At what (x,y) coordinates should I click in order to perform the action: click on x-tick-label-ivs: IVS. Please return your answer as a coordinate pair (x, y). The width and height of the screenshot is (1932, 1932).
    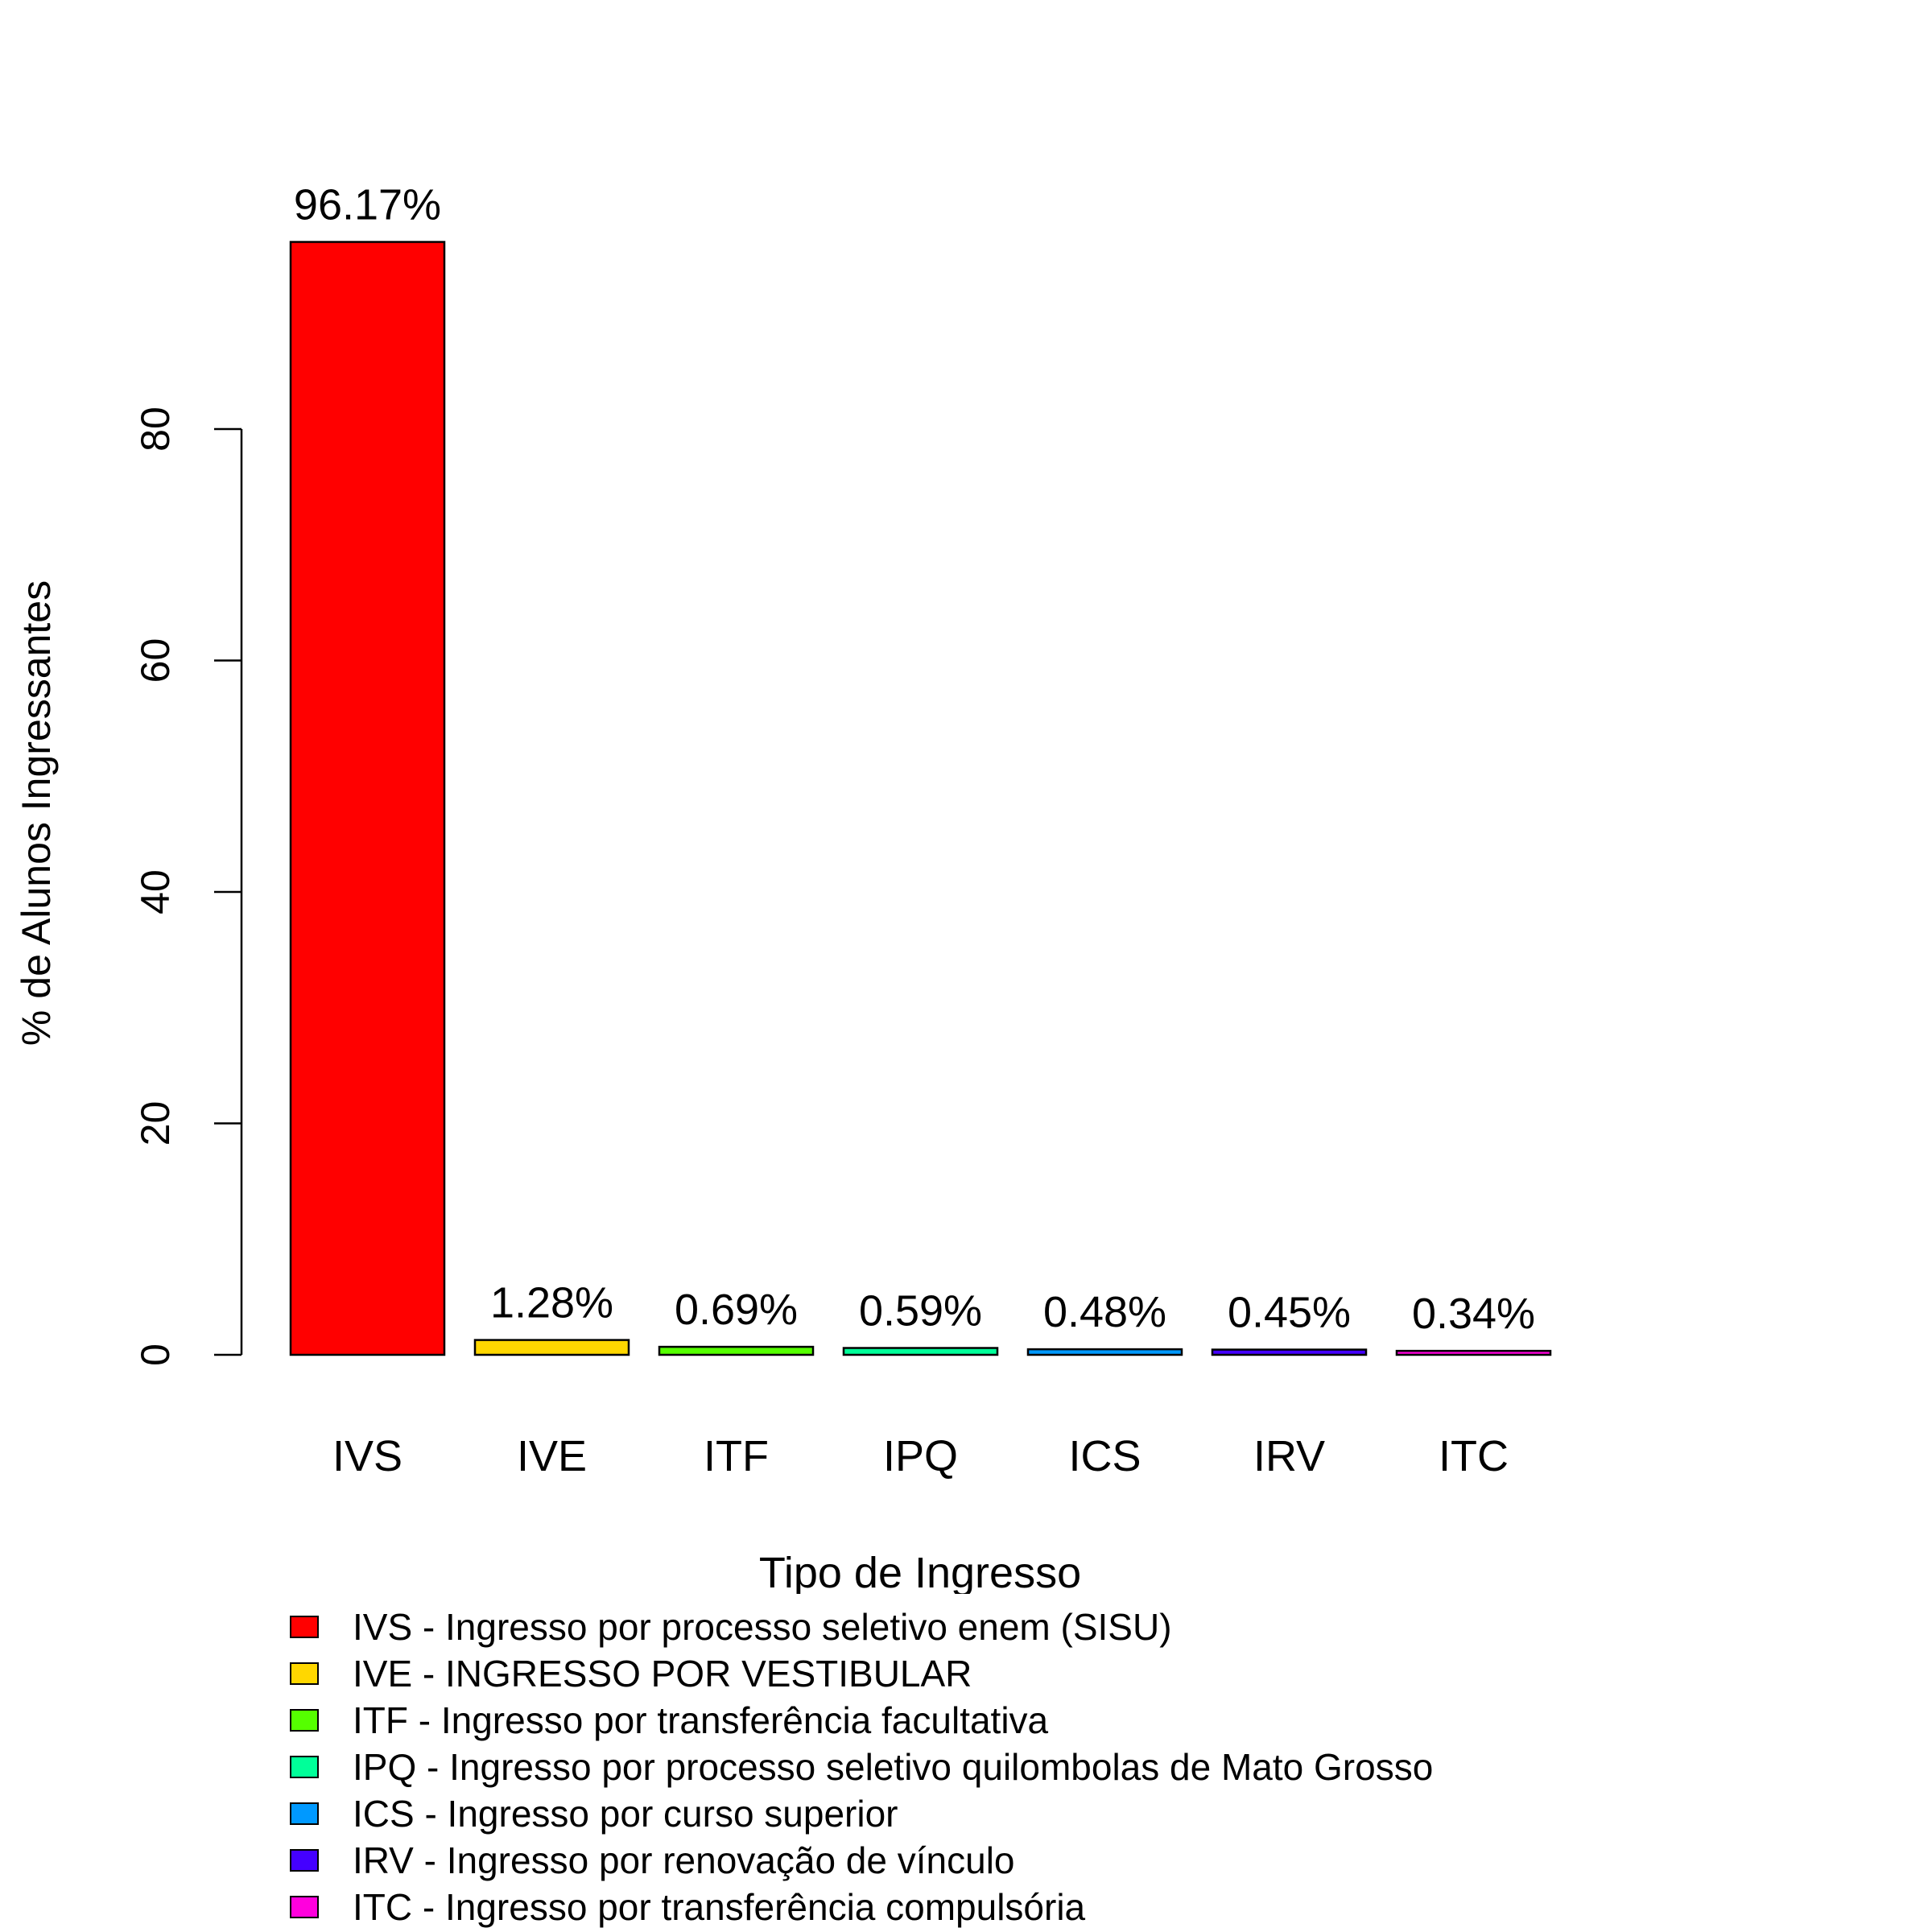
    Looking at the image, I should click on (367, 1456).